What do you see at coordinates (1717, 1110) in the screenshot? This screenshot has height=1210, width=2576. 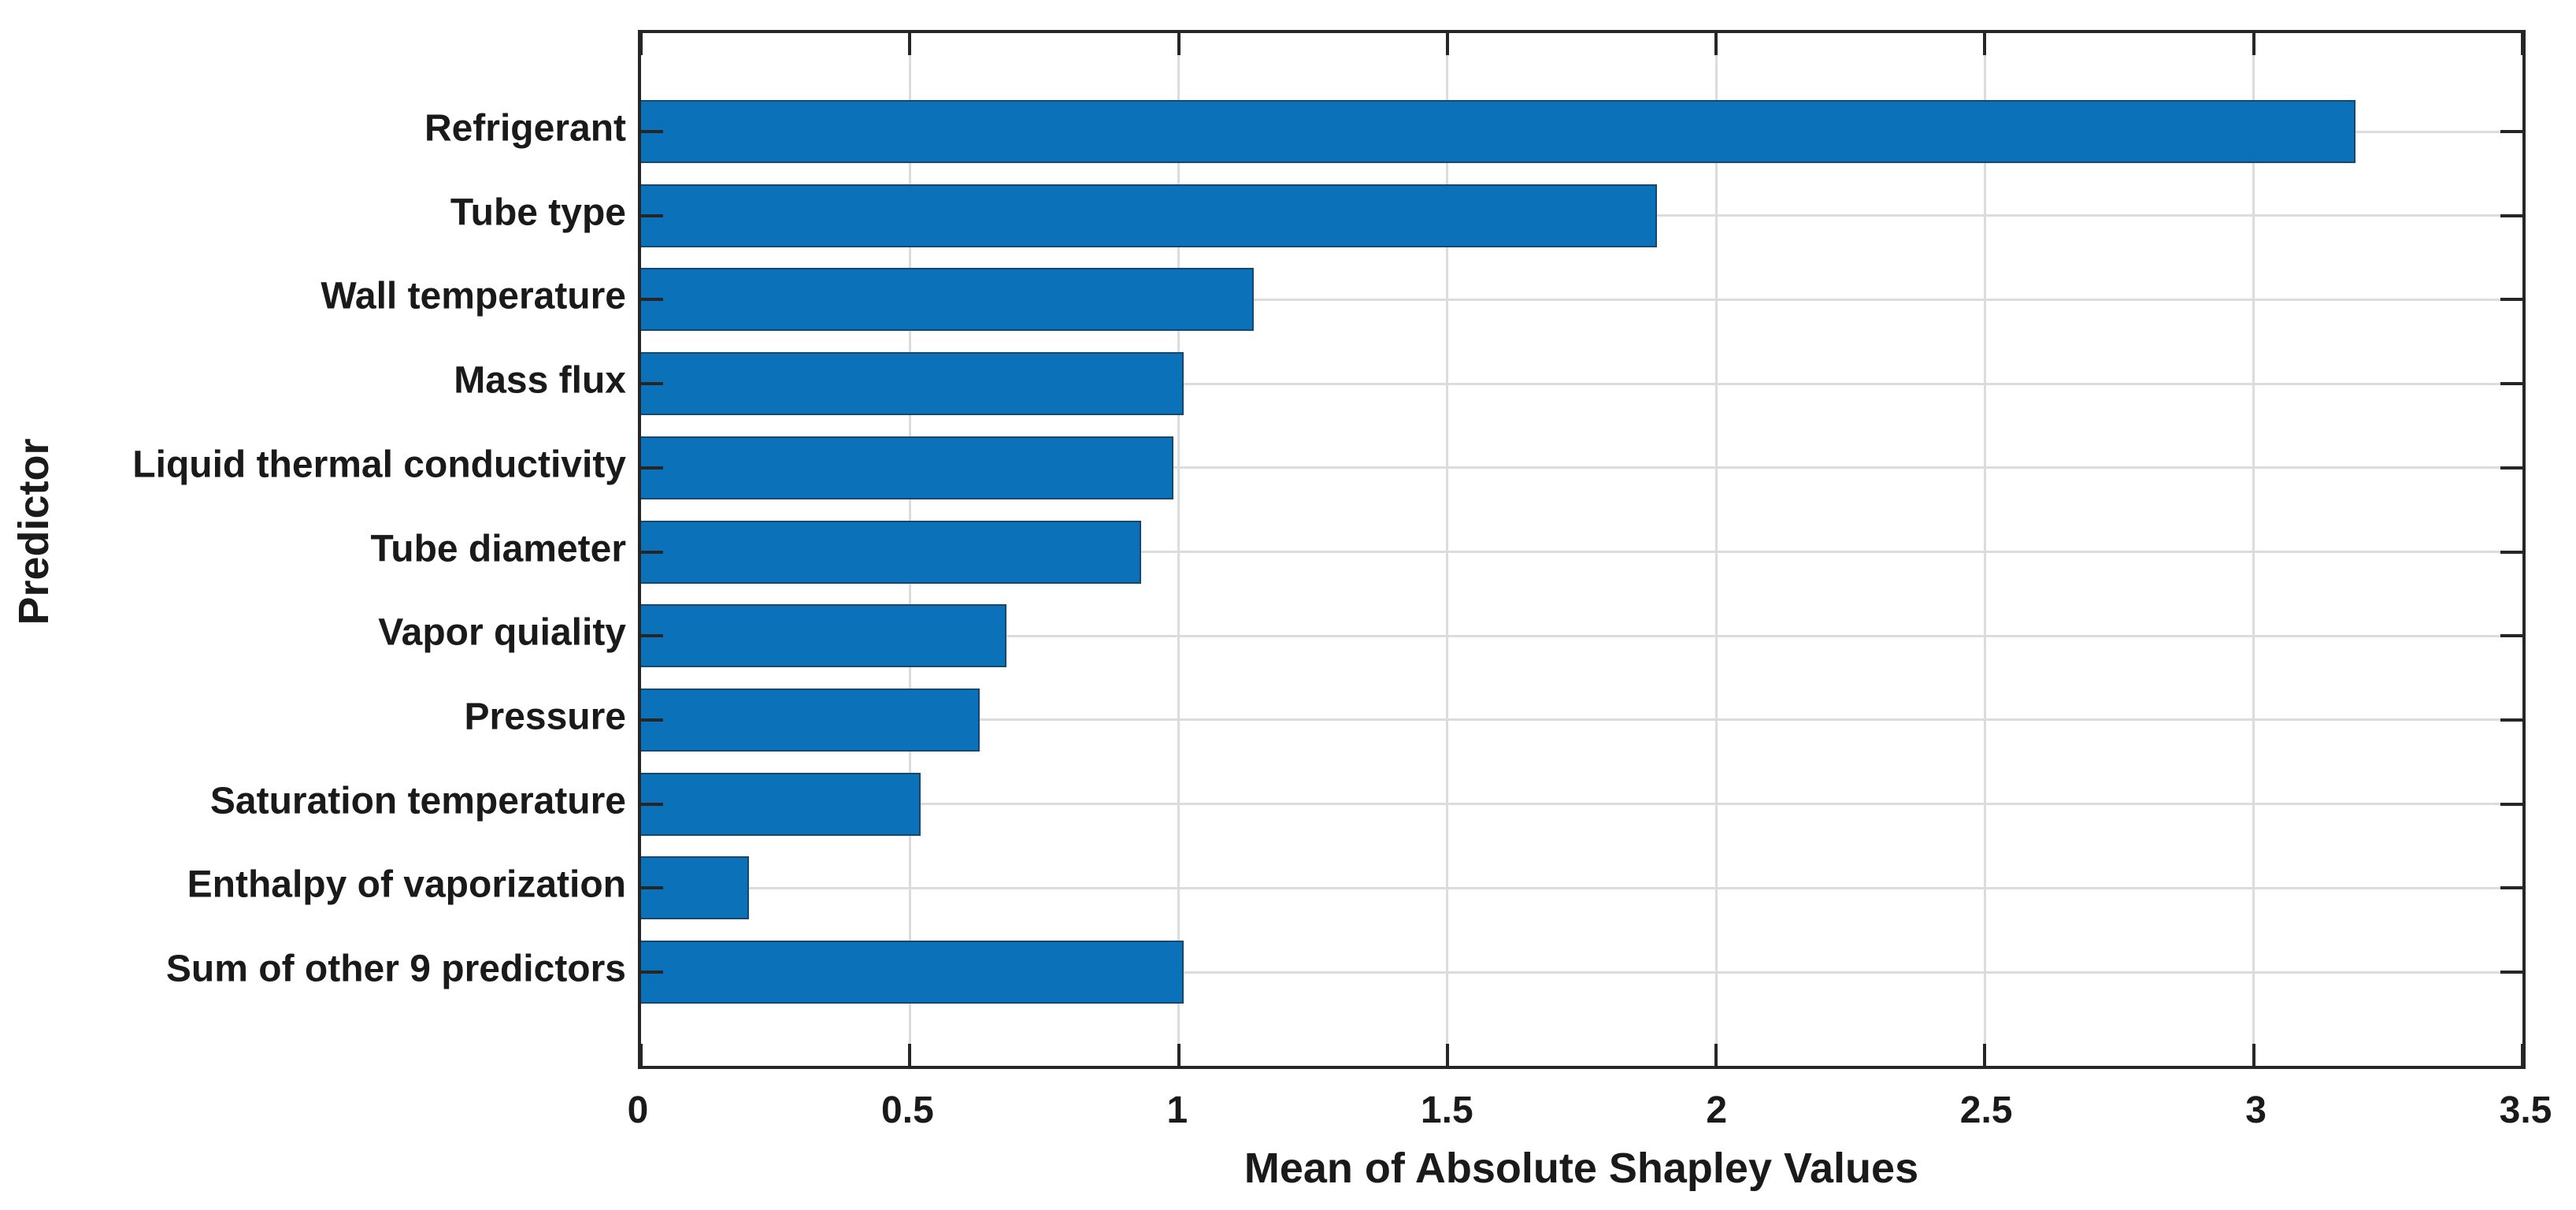 I see `x-tick-label: 2` at bounding box center [1717, 1110].